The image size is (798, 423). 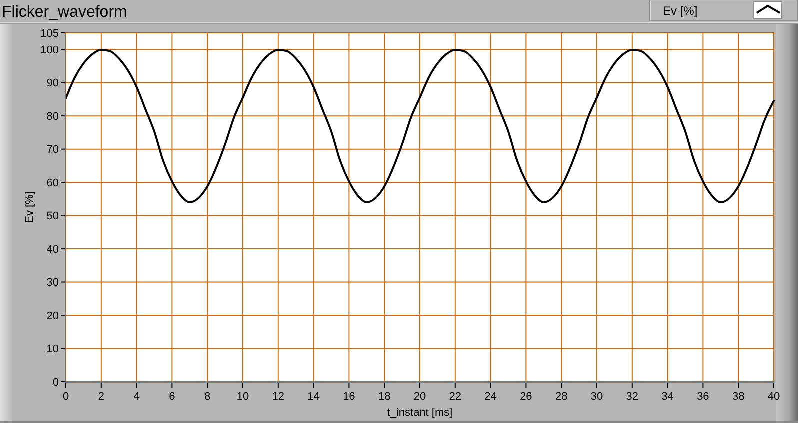 I want to click on y-axis-title: Ev [%], so click(x=30, y=208).